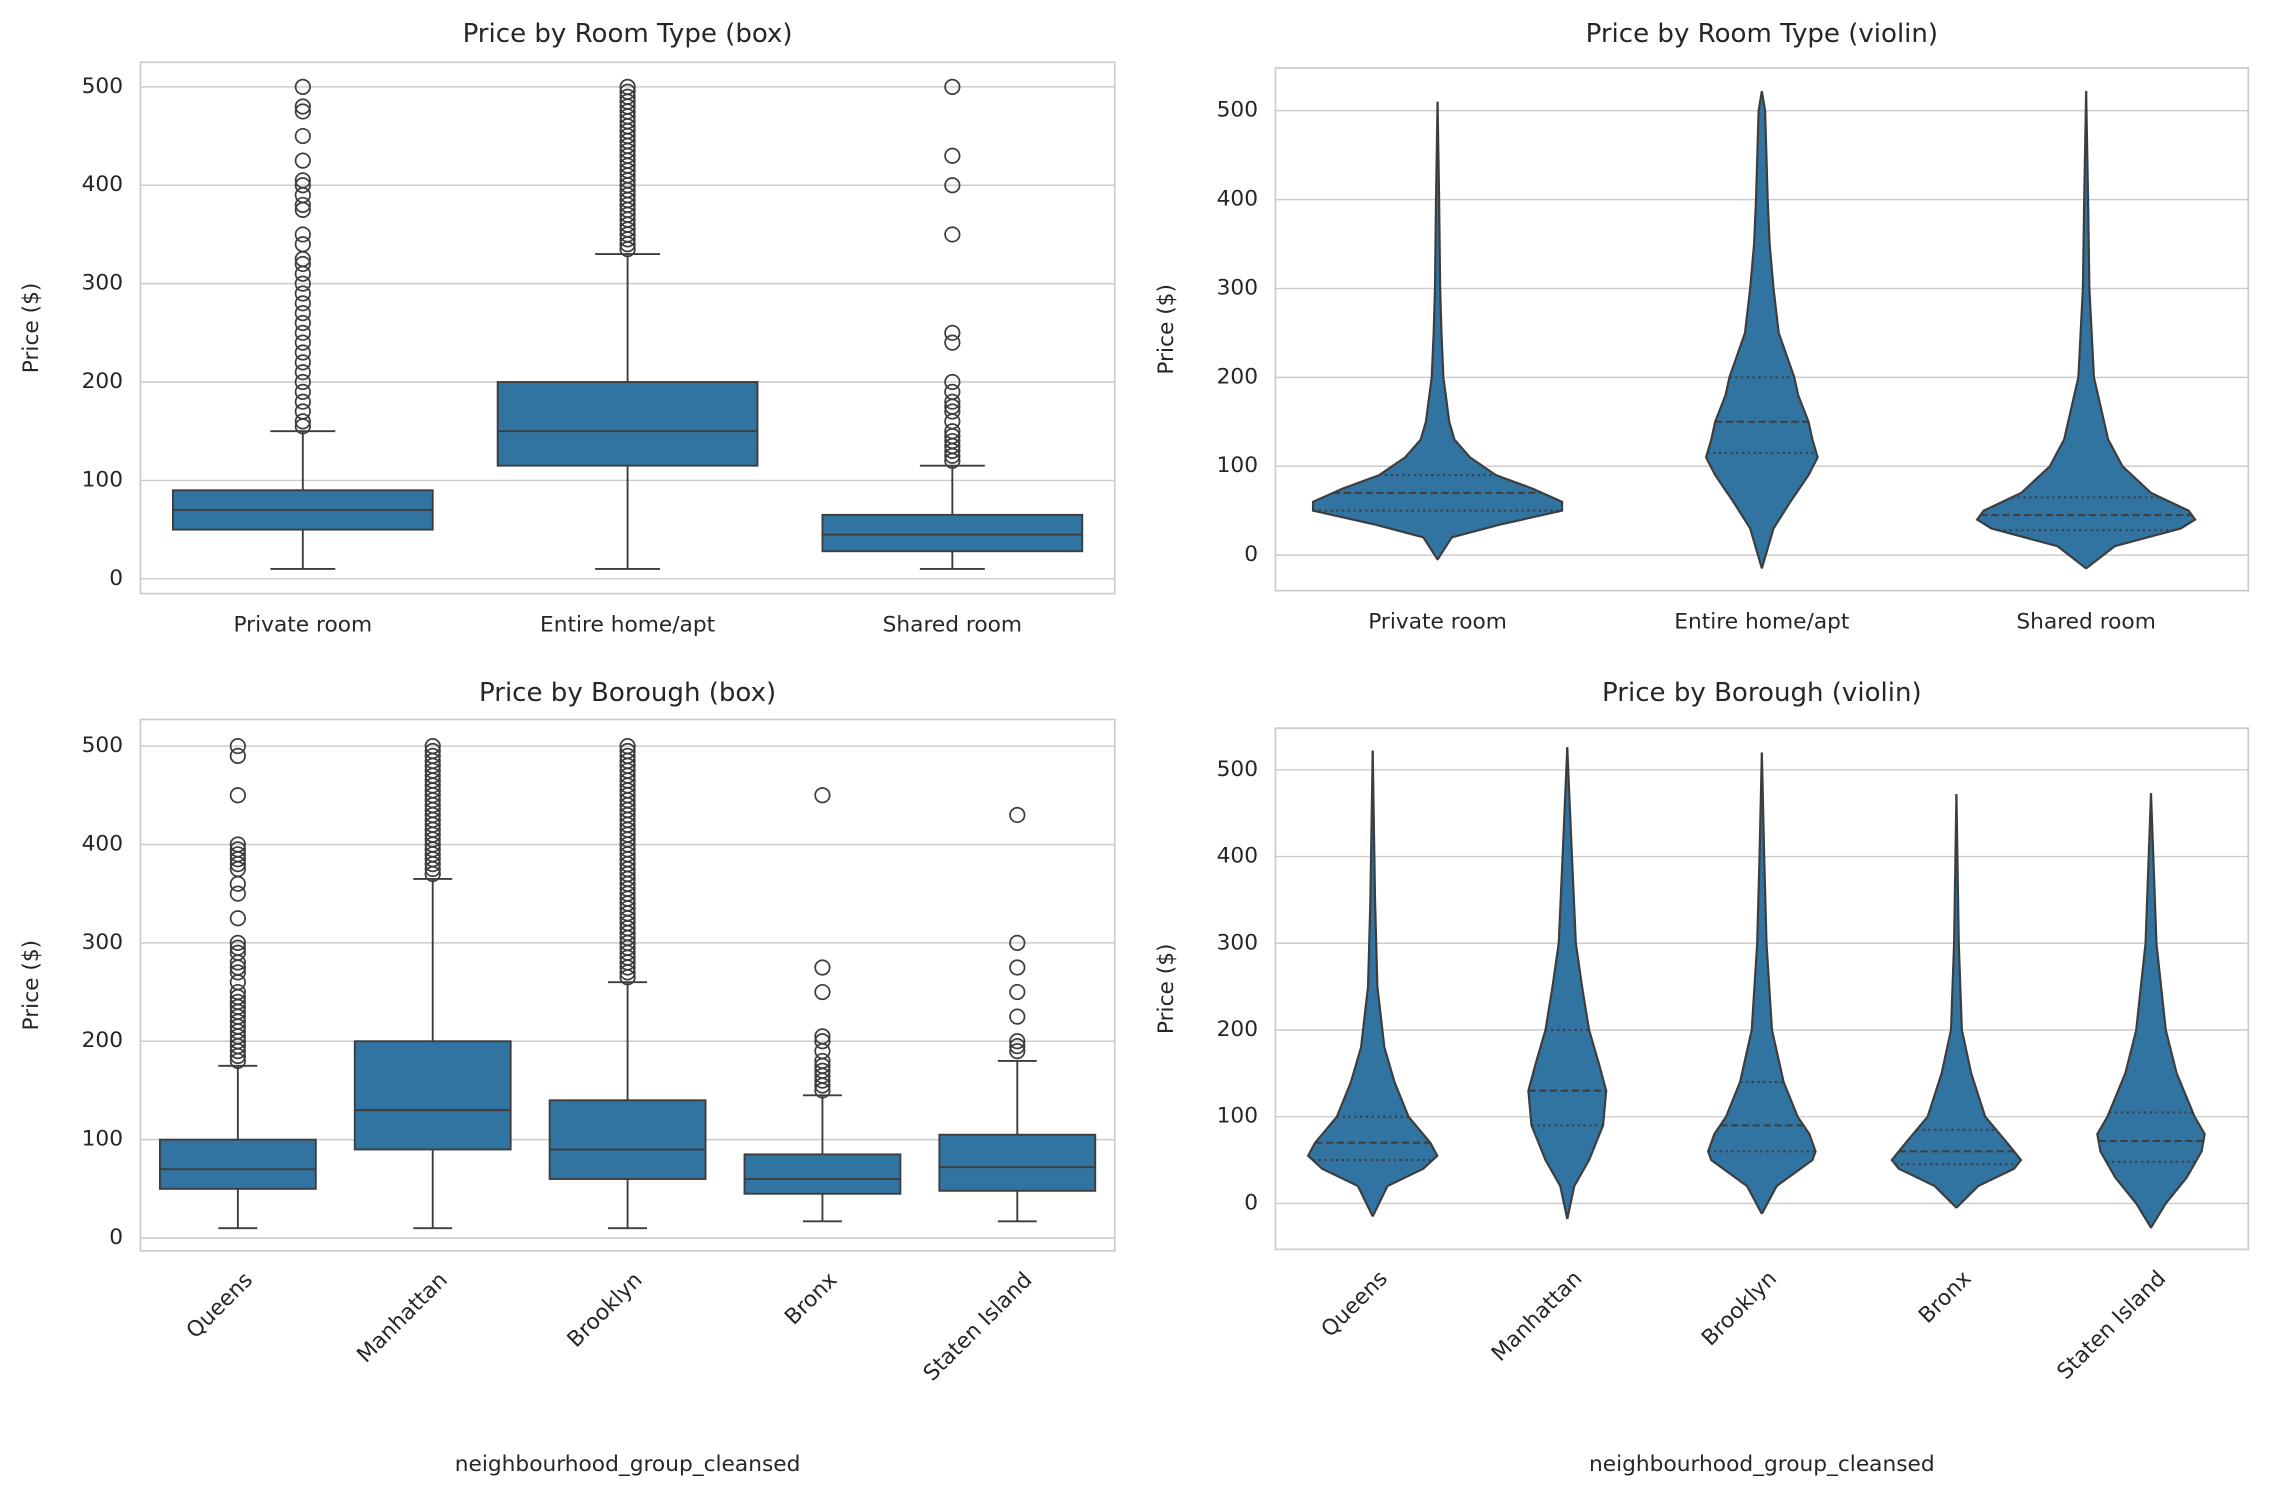  What do you see at coordinates (628, 1464) in the screenshot?
I see `x-axis-label: neighbourhood_group_cleansed` at bounding box center [628, 1464].